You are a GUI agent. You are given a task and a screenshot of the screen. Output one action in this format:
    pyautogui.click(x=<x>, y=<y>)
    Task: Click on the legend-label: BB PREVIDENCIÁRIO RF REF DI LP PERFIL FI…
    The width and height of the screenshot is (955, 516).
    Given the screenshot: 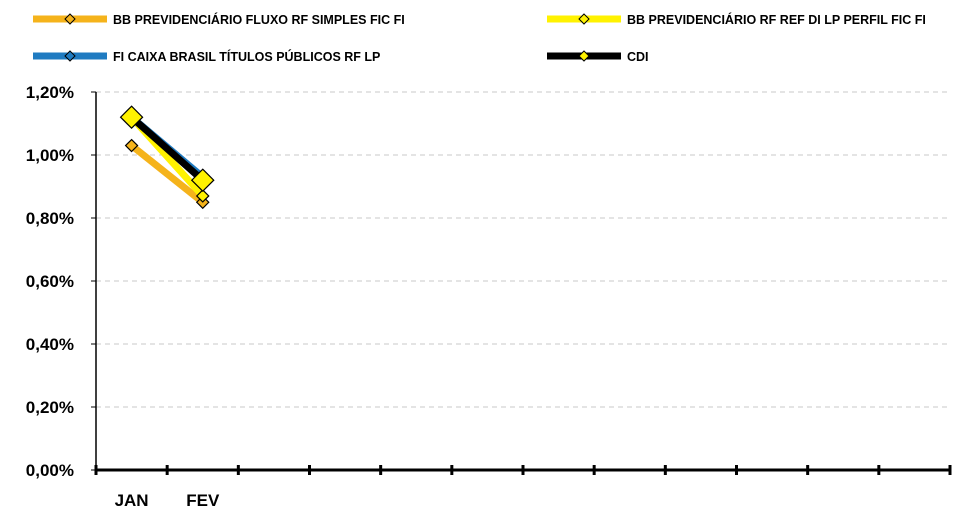 What is the action you would take?
    pyautogui.click(x=776, y=19)
    